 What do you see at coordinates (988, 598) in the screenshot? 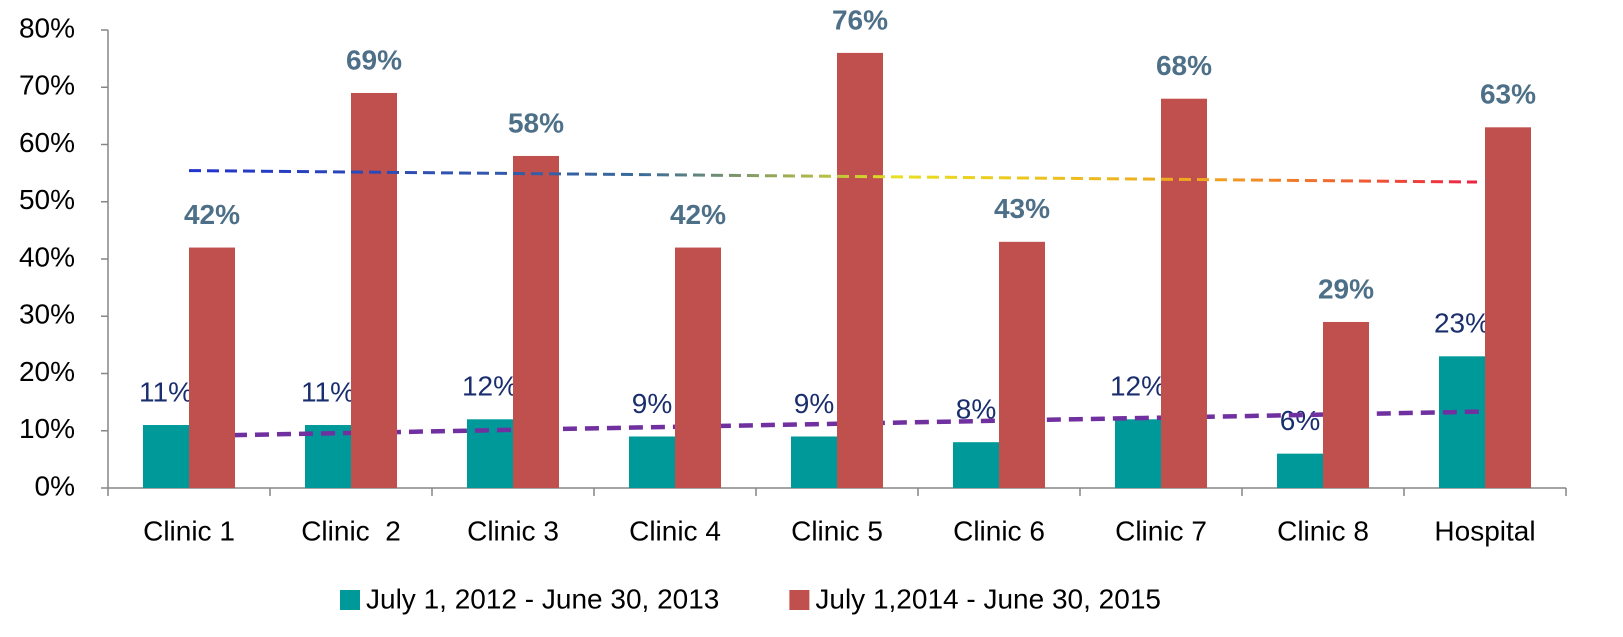
I see `legend-label: July 1,2014 - June 30, 2015` at bounding box center [988, 598].